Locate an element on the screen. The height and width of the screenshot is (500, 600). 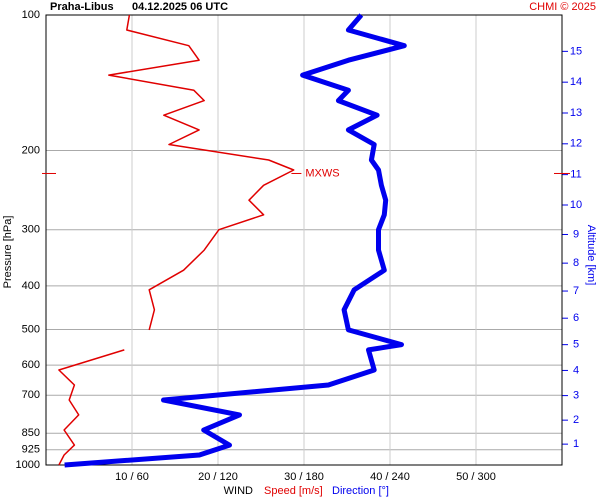
legend-direction: Direction [°] is located at coordinates (360, 491).